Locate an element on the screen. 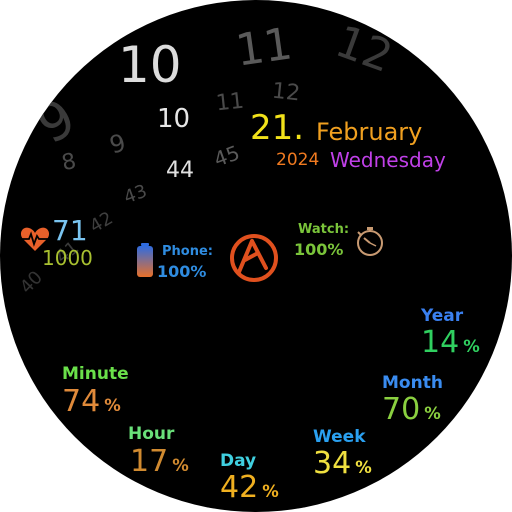  week-progress: 34% is located at coordinates (342, 463).